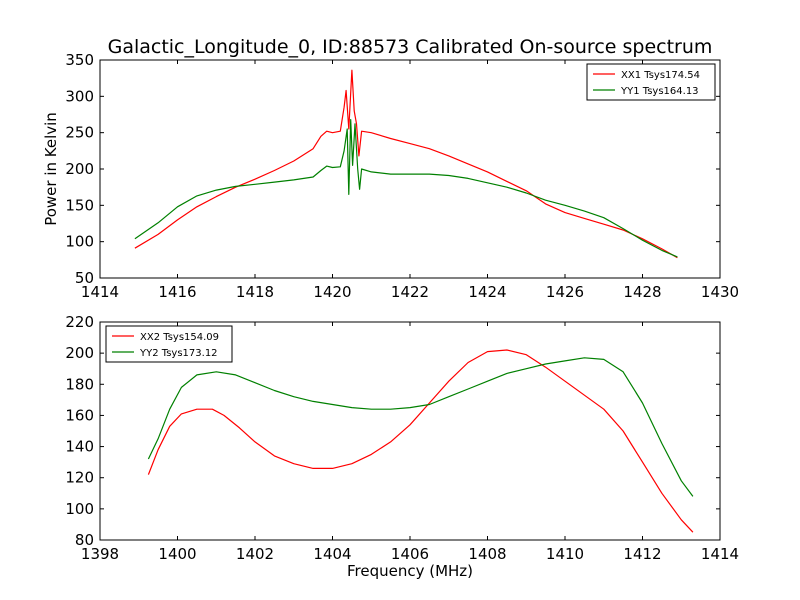  I want to click on x-axis-label: Frequency (MHz), so click(410, 571).